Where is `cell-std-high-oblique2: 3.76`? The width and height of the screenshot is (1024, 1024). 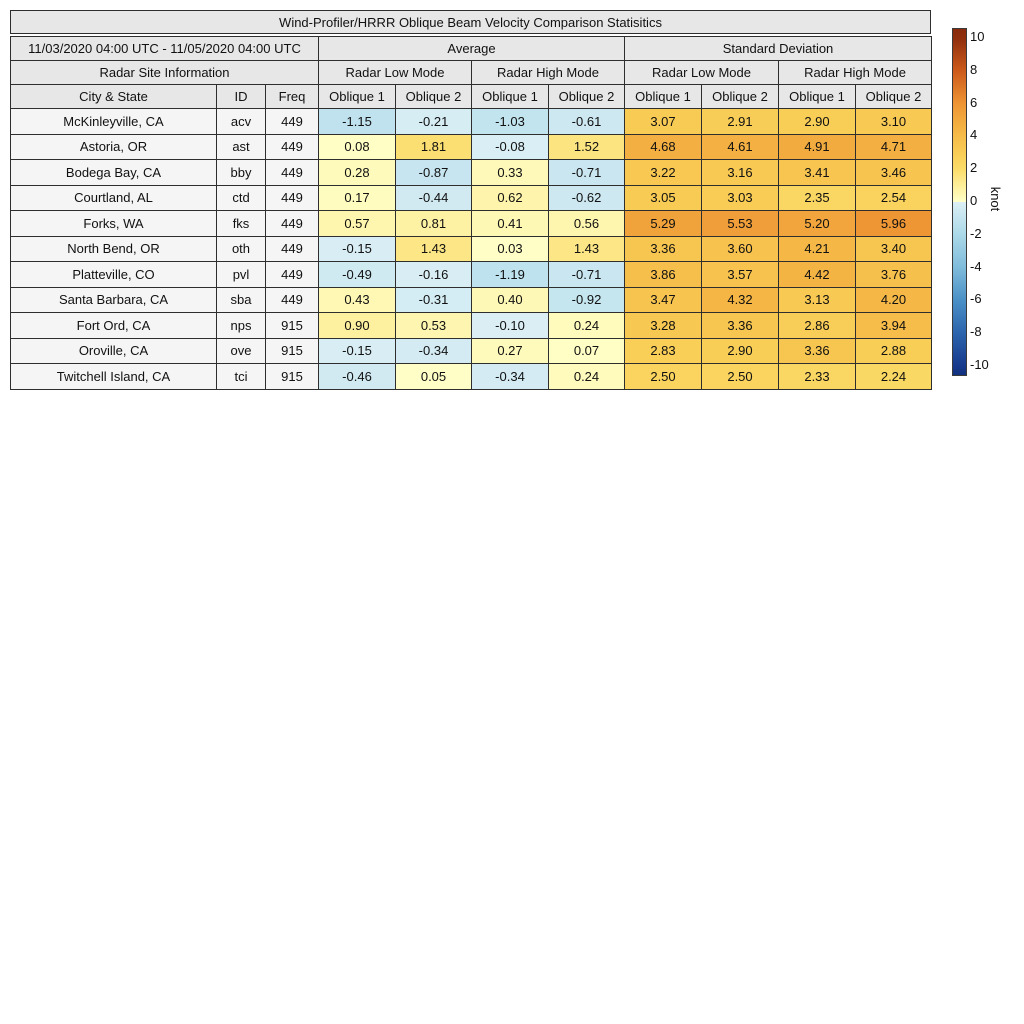
cell-std-high-oblique2: 3.76 is located at coordinates (893, 274).